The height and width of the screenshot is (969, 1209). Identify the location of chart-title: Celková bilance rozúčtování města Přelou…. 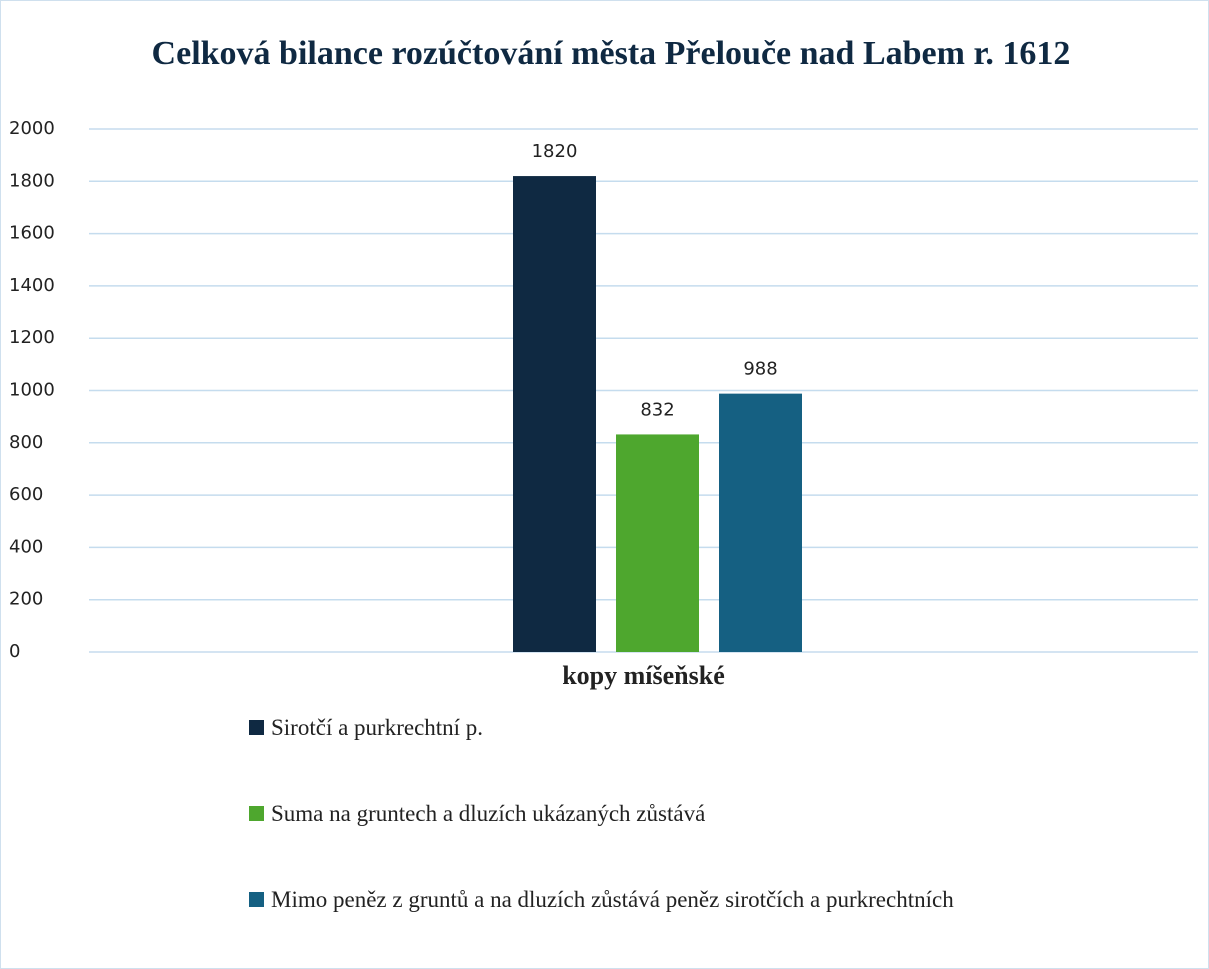
(611, 53).